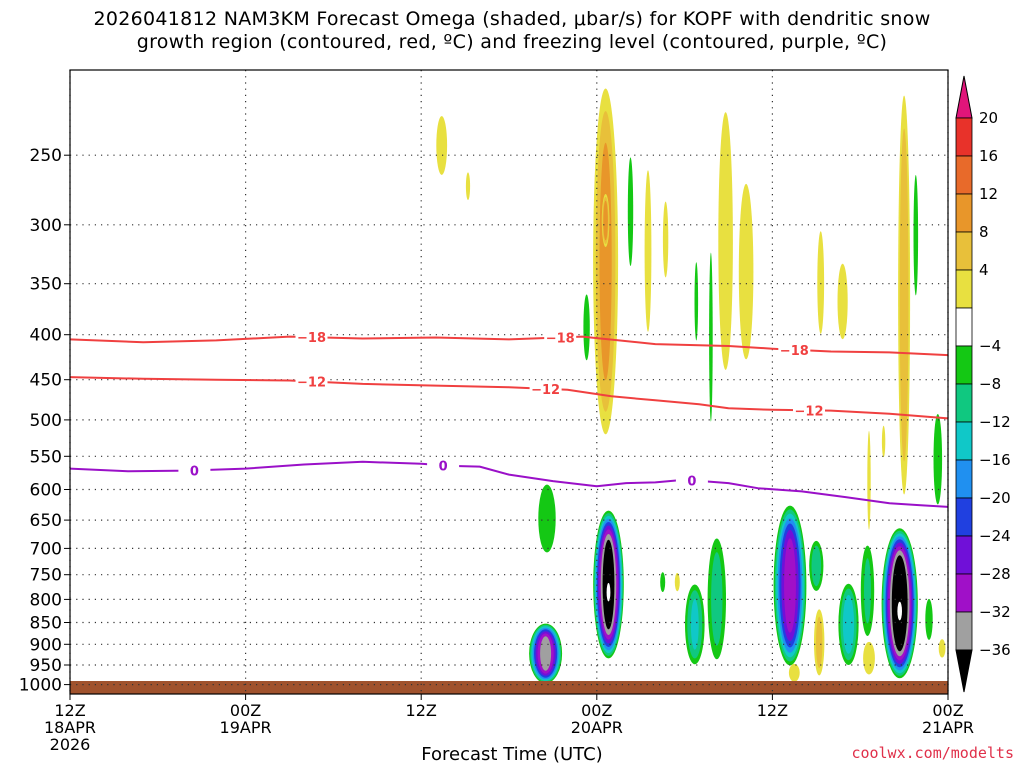 The image size is (1024, 768). I want to click on x-axis-label: Forecast Time (UTC), so click(512, 754).